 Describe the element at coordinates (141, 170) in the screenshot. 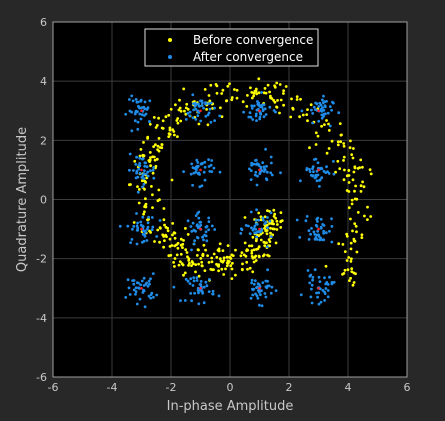

I see `ideal-point` at that location.